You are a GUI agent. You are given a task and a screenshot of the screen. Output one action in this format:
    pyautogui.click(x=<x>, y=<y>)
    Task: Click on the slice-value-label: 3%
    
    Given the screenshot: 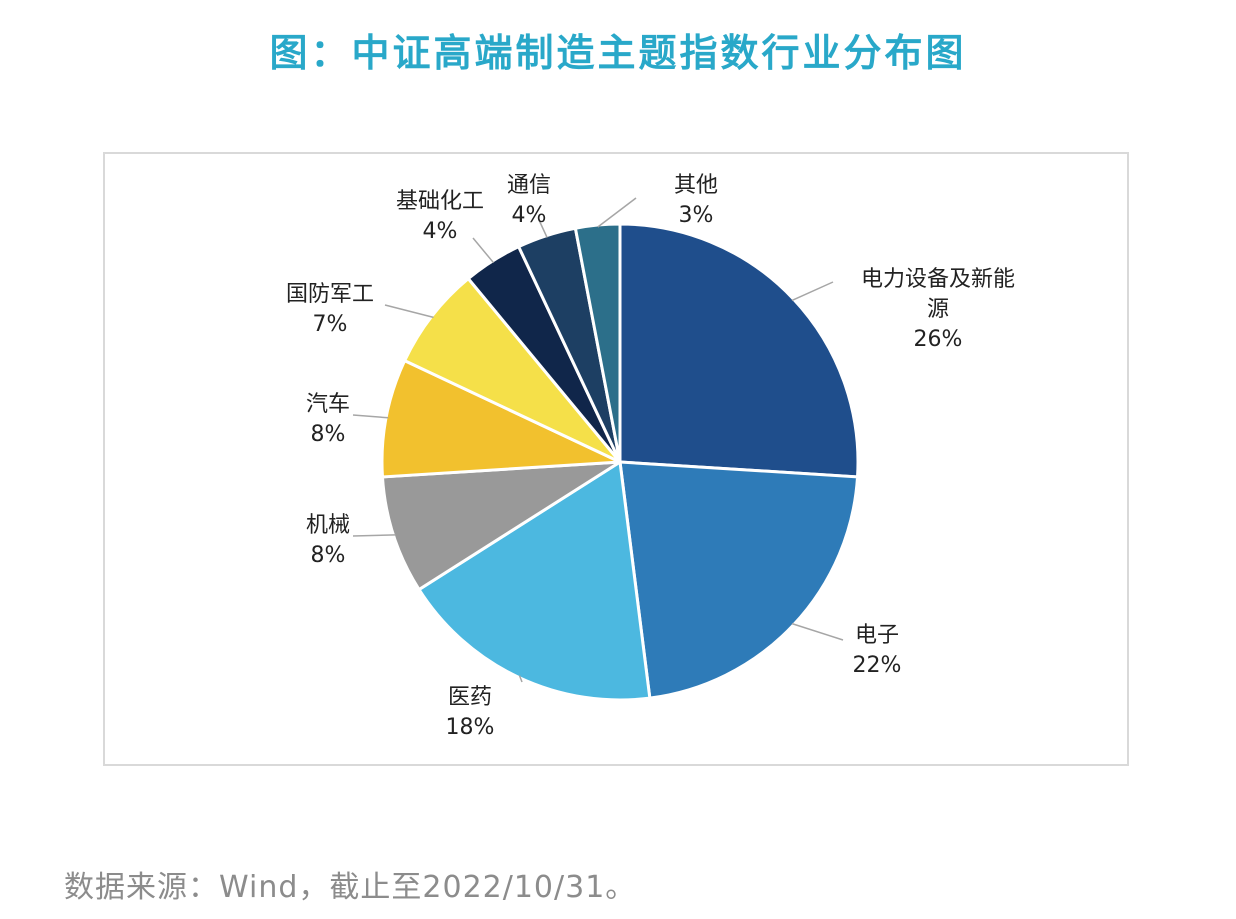 What is the action you would take?
    pyautogui.click(x=696, y=215)
    